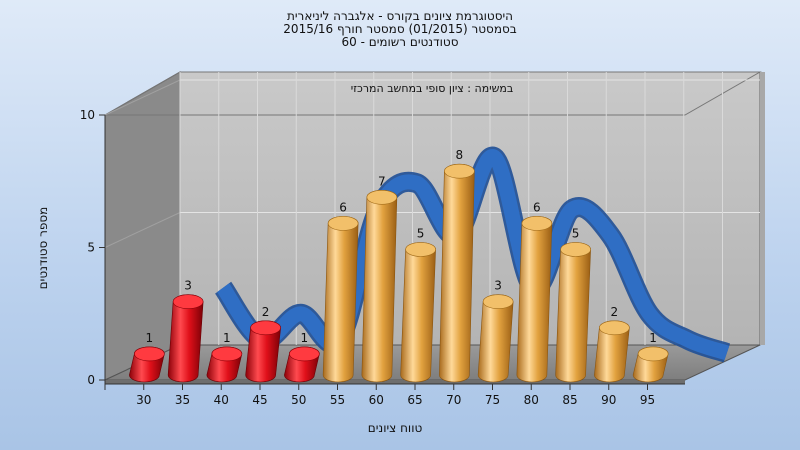  Describe the element at coordinates (647, 400) in the screenshot. I see `x-tick-label: 95` at that location.